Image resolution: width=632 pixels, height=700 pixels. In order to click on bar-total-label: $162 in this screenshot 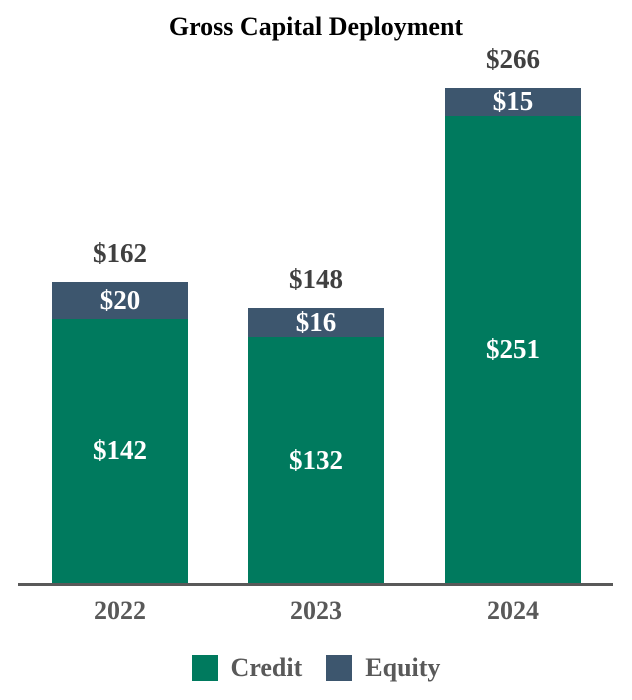, I will do `click(120, 252)`.